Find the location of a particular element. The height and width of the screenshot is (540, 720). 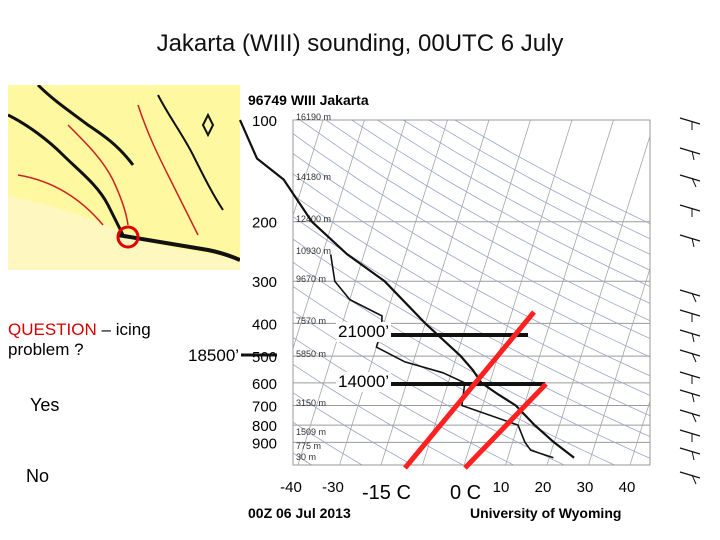

question-line2: problem ? is located at coordinates (46, 349).